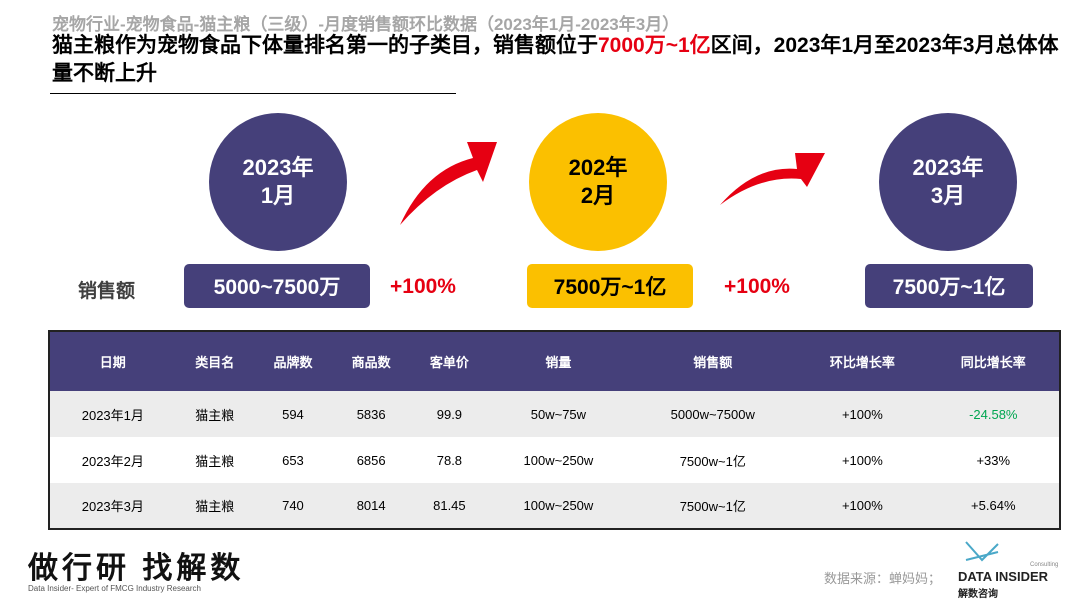  Describe the element at coordinates (713, 414) in the screenshot. I see `cell: 5000w~7500w` at that location.